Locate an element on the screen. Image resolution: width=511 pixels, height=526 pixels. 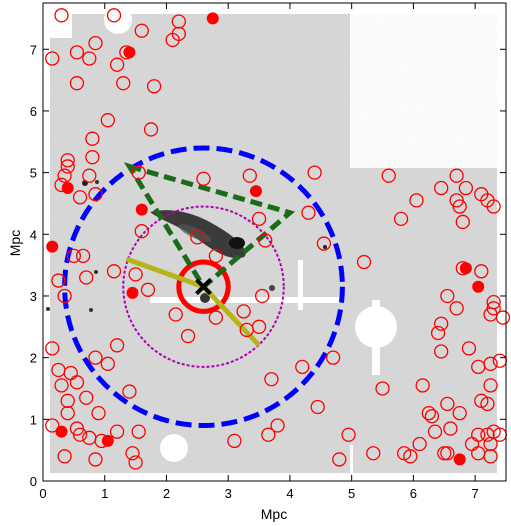
cluster-center-marker is located at coordinates (203, 287).